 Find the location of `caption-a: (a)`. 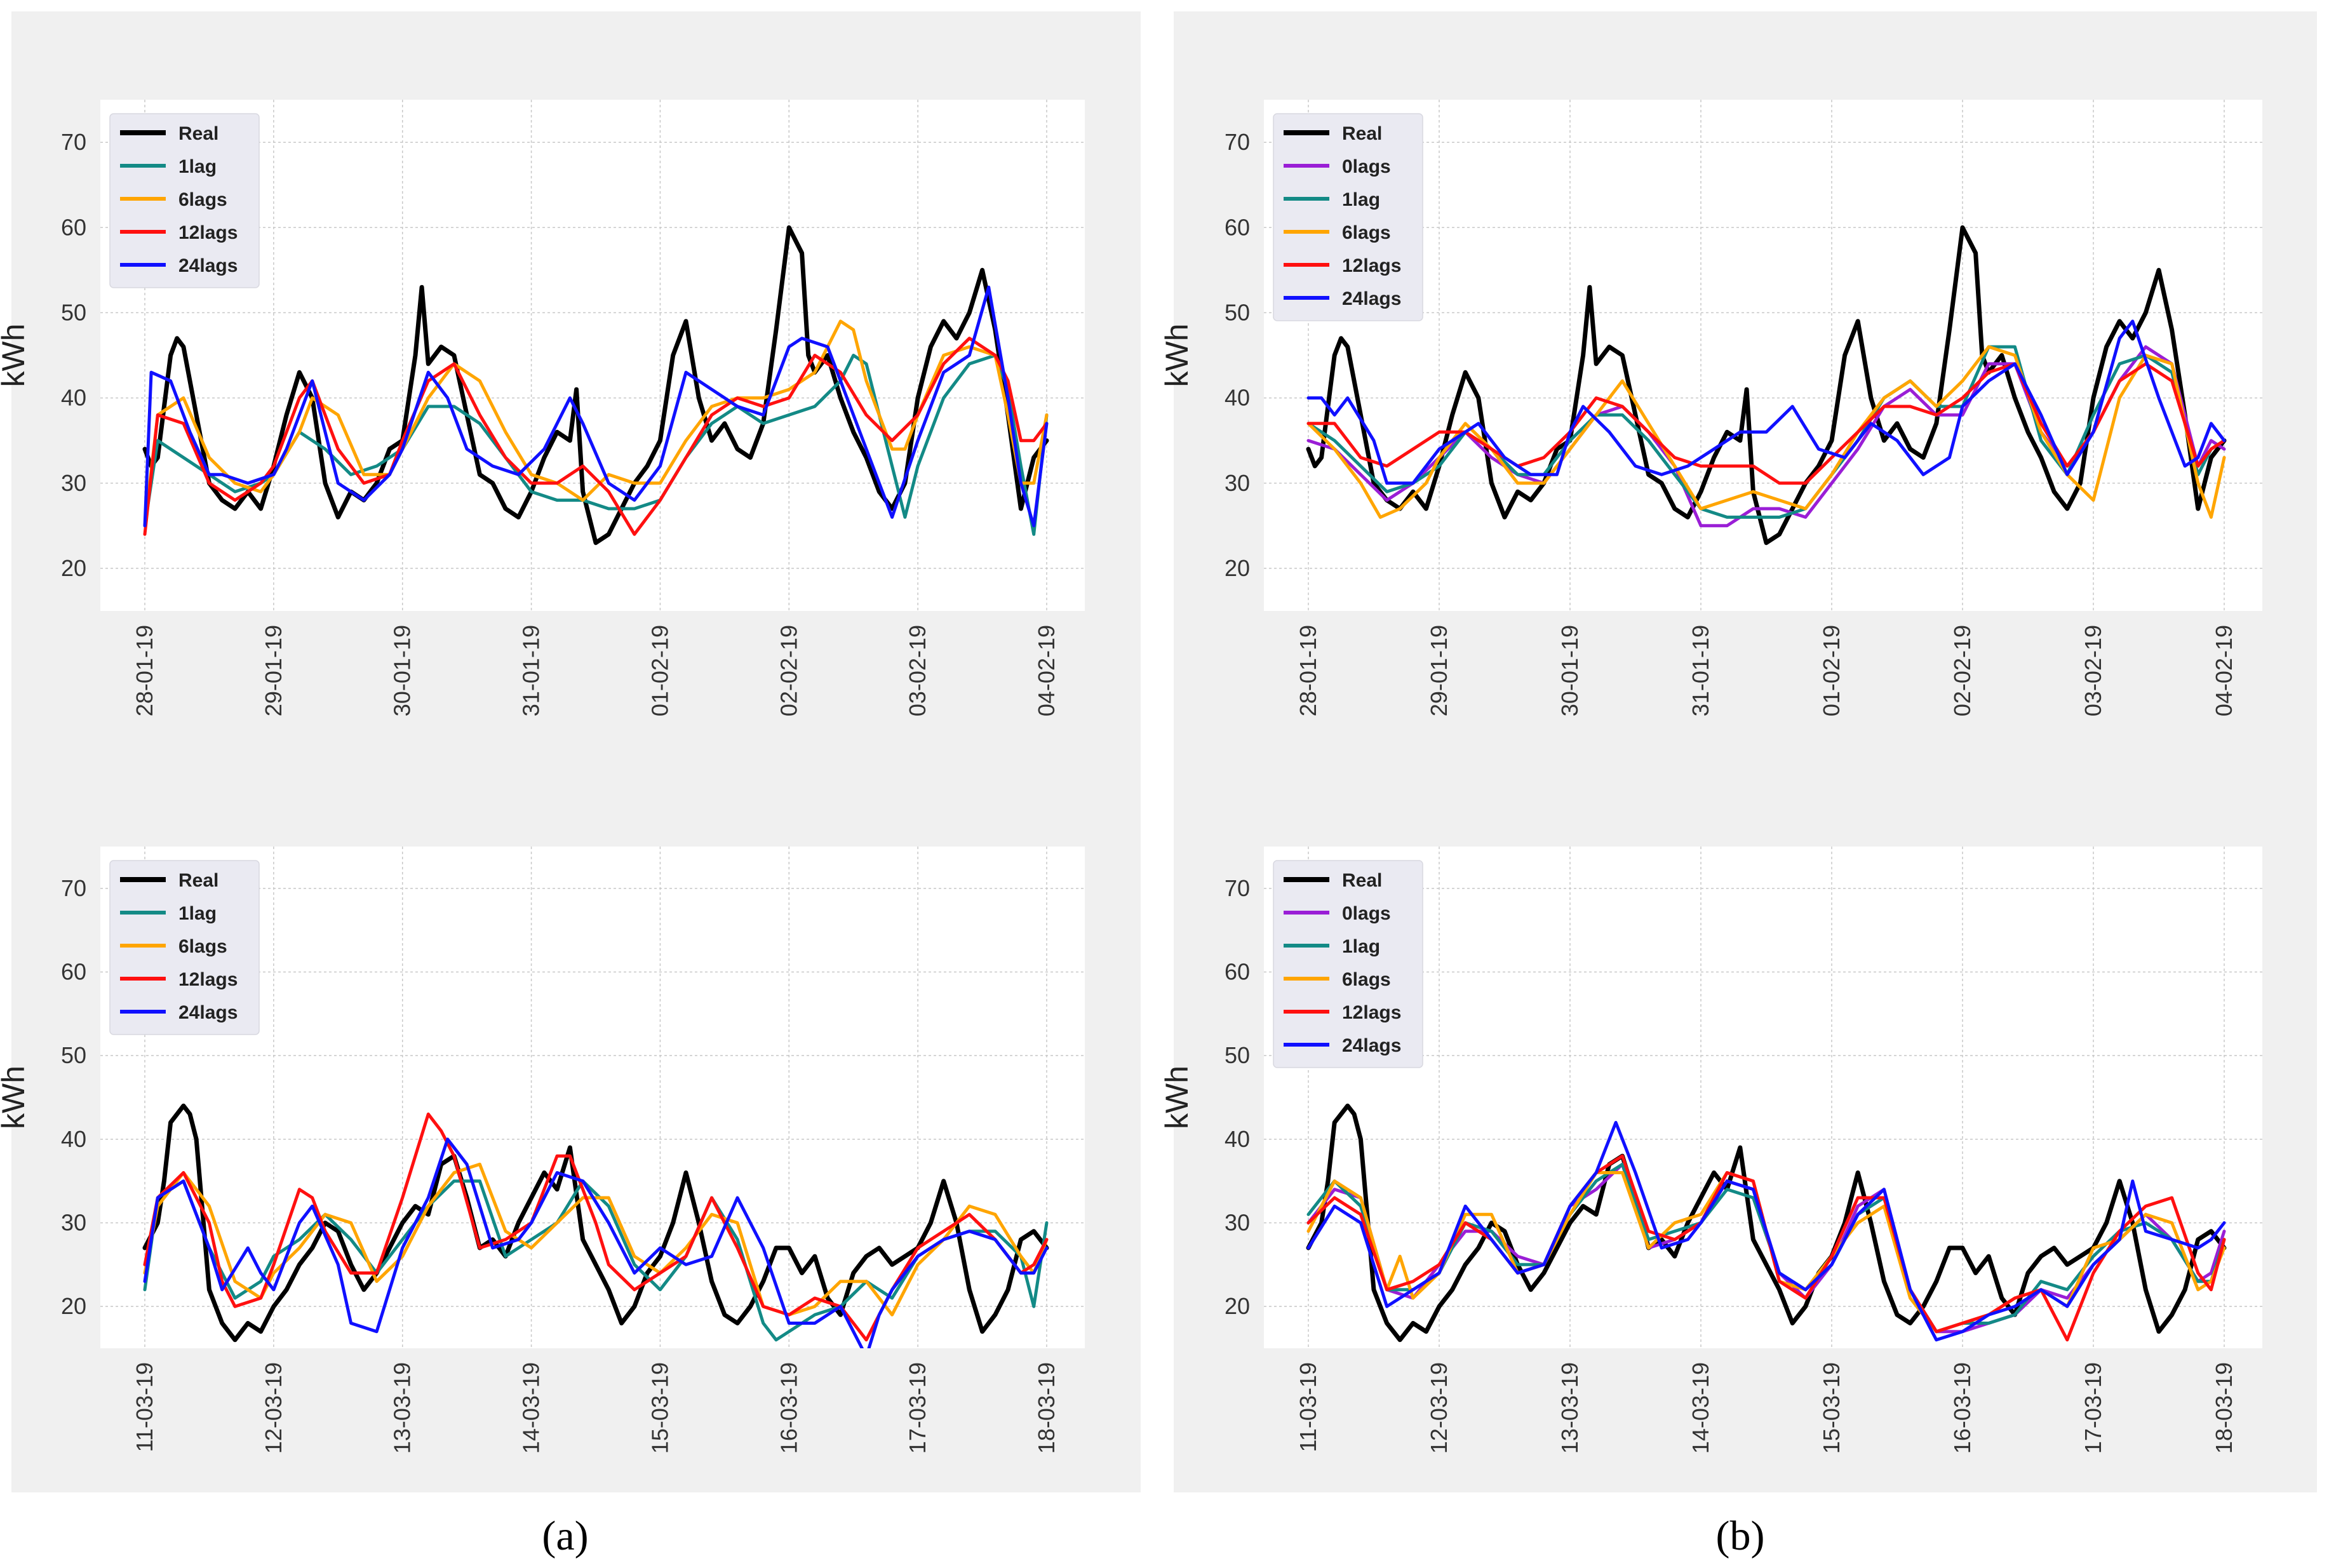

caption-a: (a) is located at coordinates (565, 1536).